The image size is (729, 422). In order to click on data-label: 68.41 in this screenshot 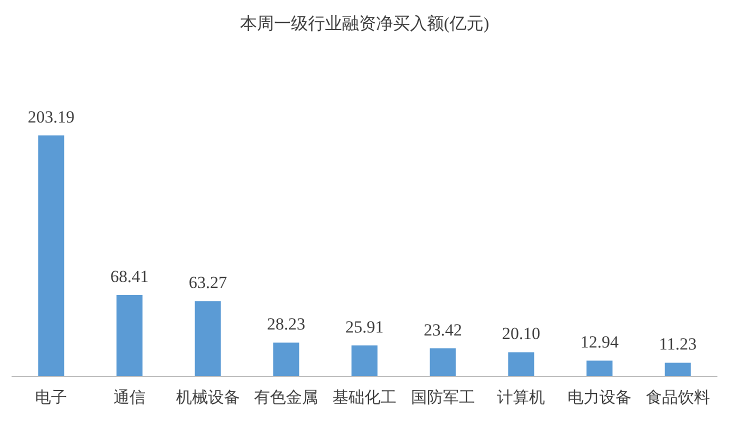, I will do `click(129, 276)`.